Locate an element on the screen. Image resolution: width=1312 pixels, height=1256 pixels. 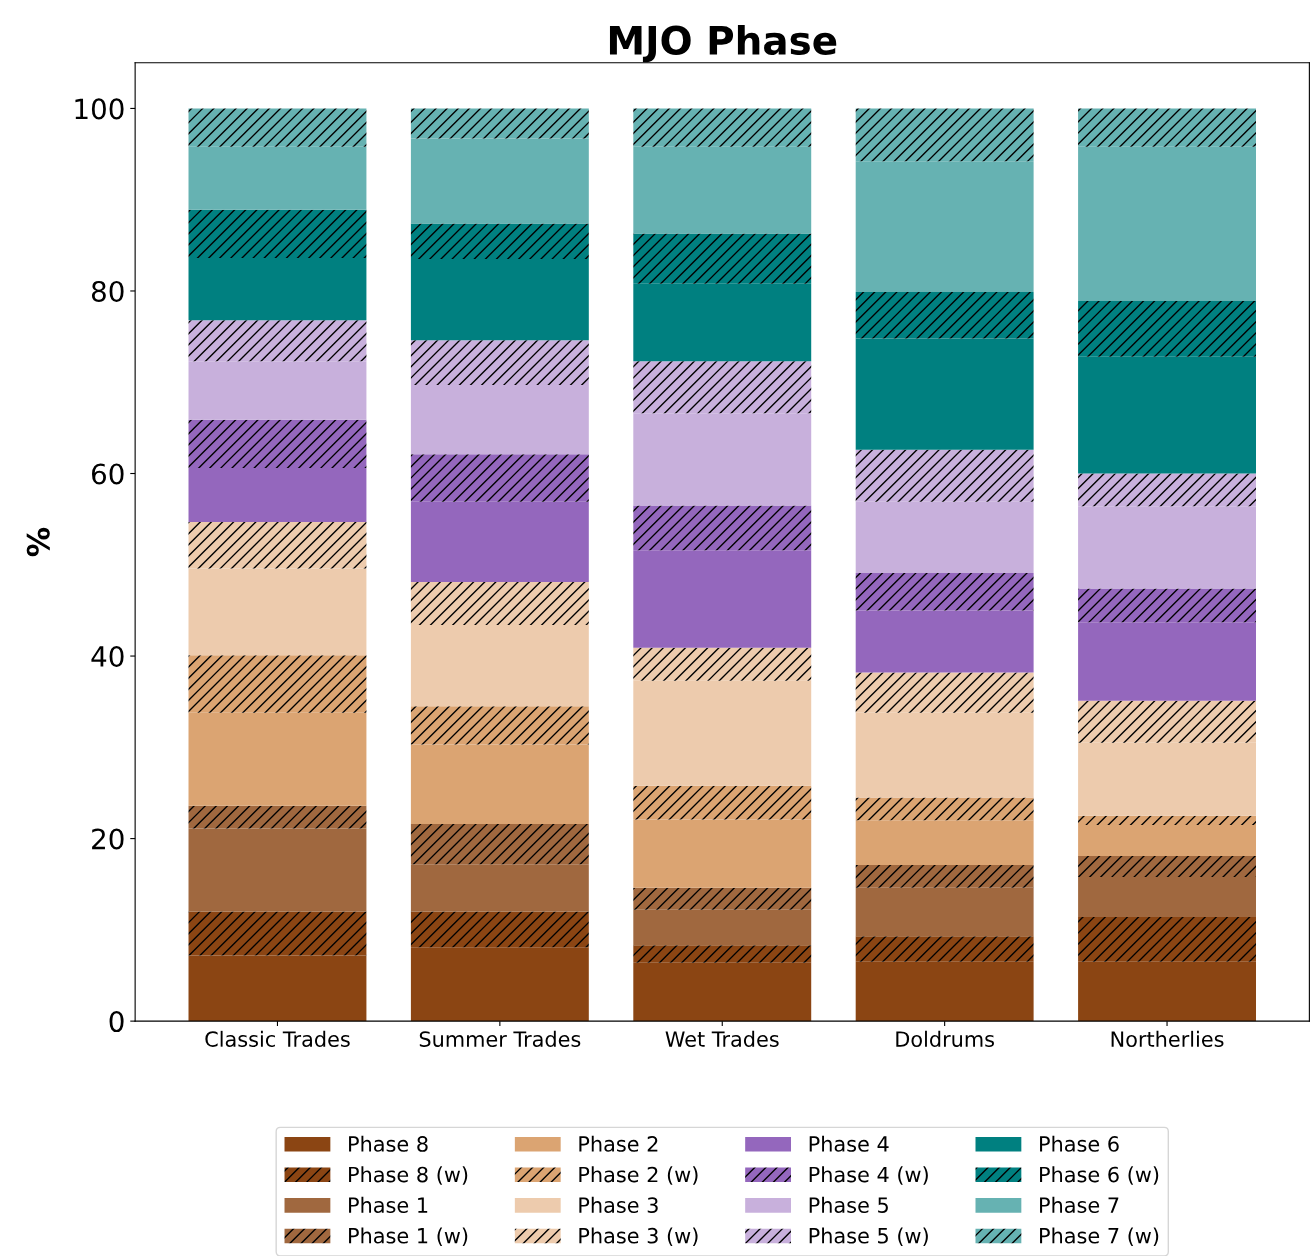
y-tick-label: 60 is located at coordinates (108, 474).